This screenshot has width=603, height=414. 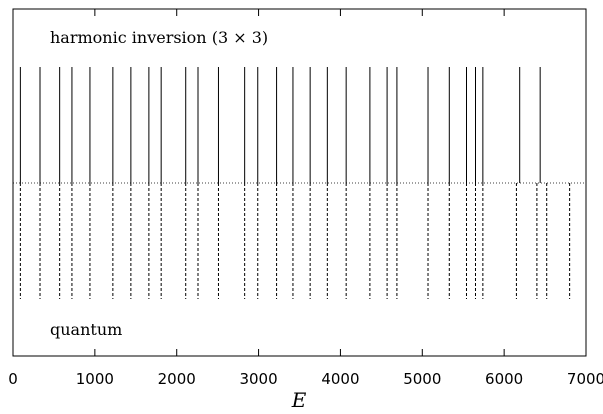 What do you see at coordinates (340, 379) in the screenshot?
I see `x-tick-label-4: 4000` at bounding box center [340, 379].